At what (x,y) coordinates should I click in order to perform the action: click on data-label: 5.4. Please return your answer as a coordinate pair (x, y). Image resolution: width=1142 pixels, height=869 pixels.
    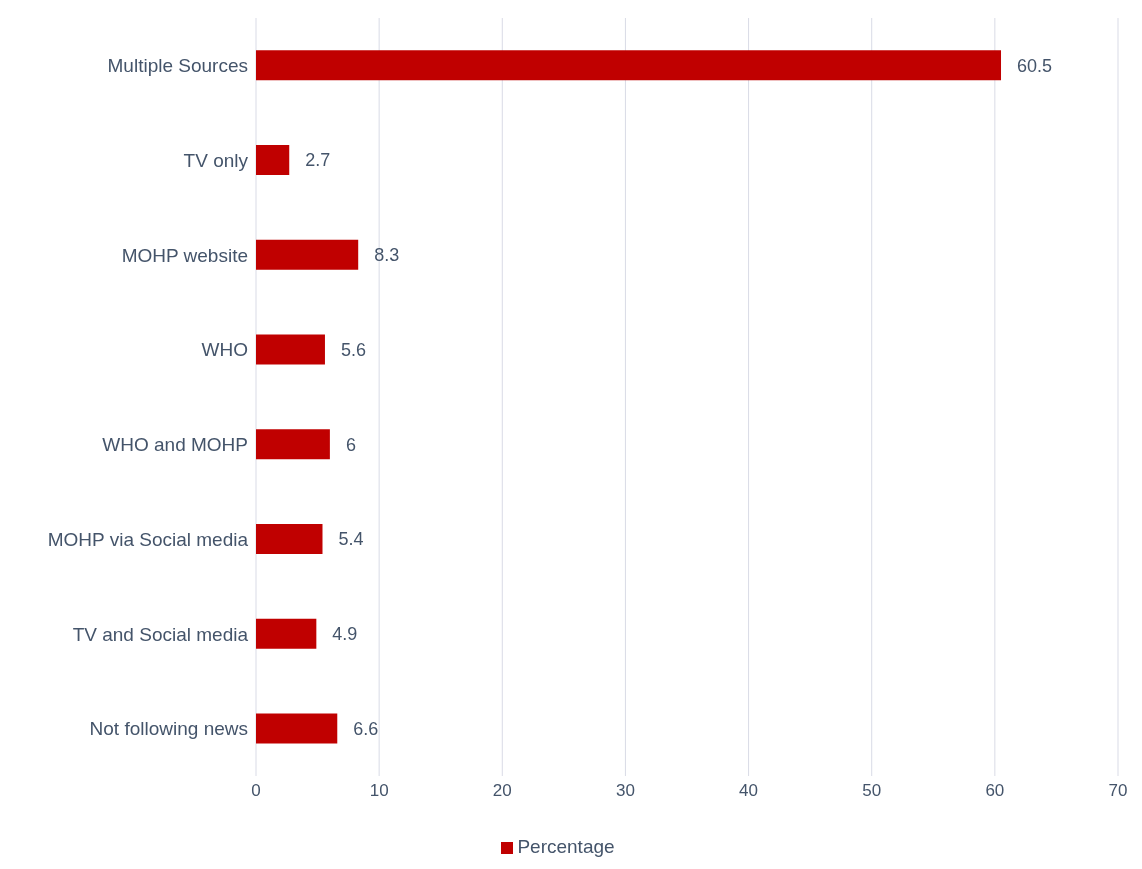
    Looking at the image, I should click on (351, 539).